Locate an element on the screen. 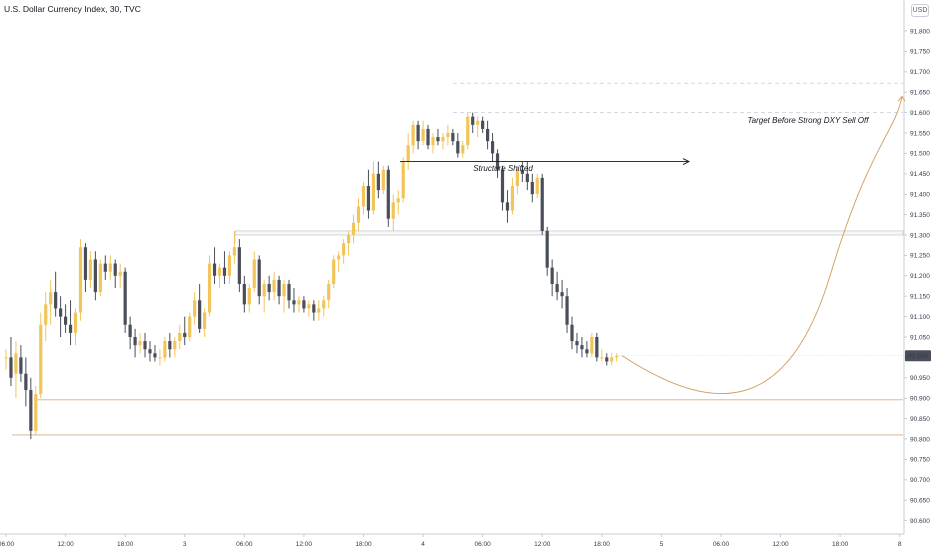 This screenshot has height=555, width=932. y-tick-label: 91.300 is located at coordinates (920, 235).